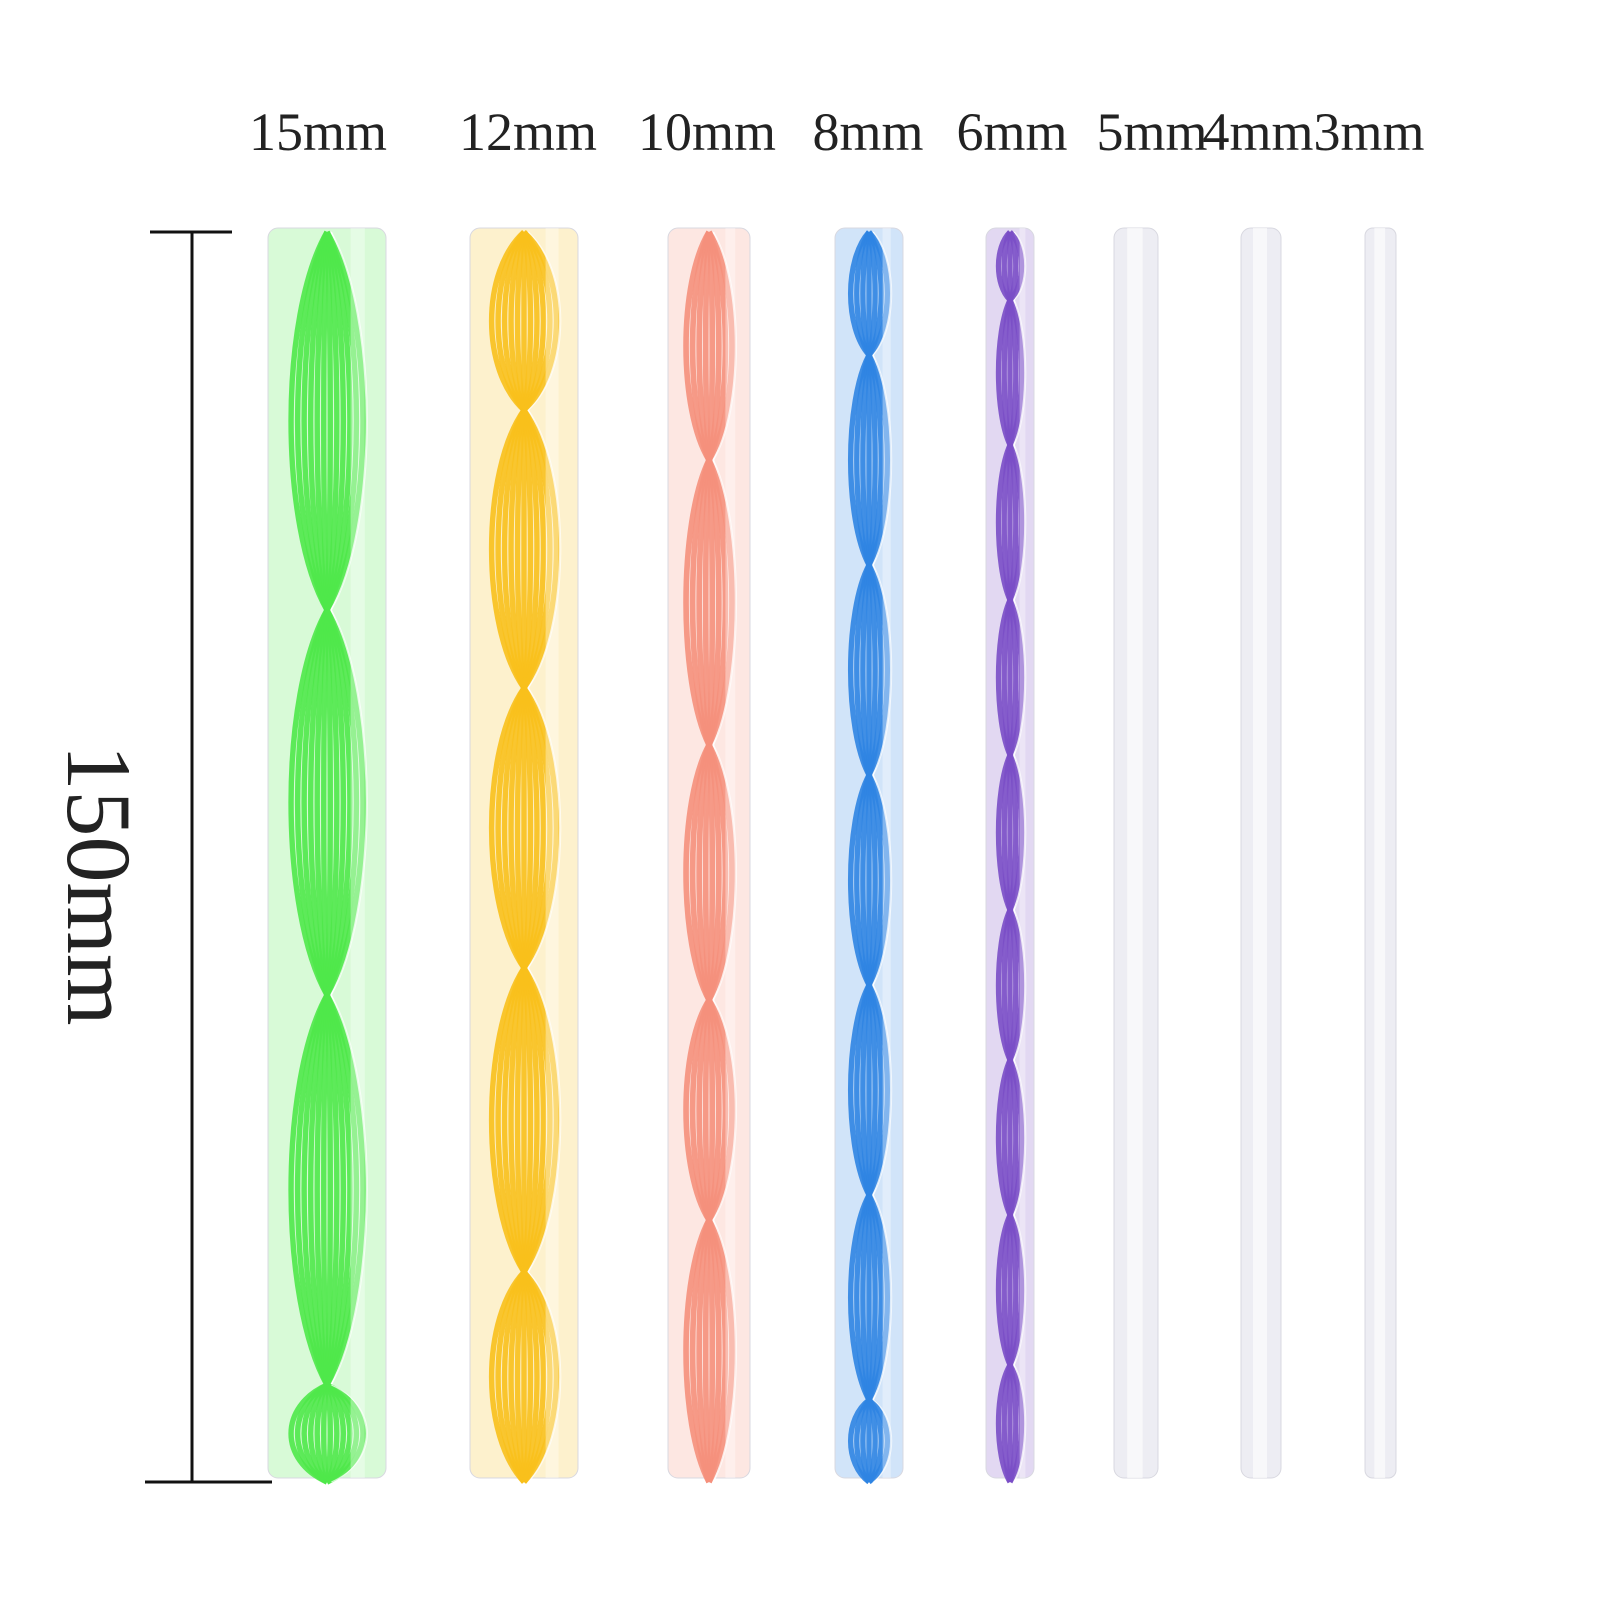 The image size is (1600, 1600). Describe the element at coordinates (867, 132) in the screenshot. I see `diameter-label: 8mm` at that location.